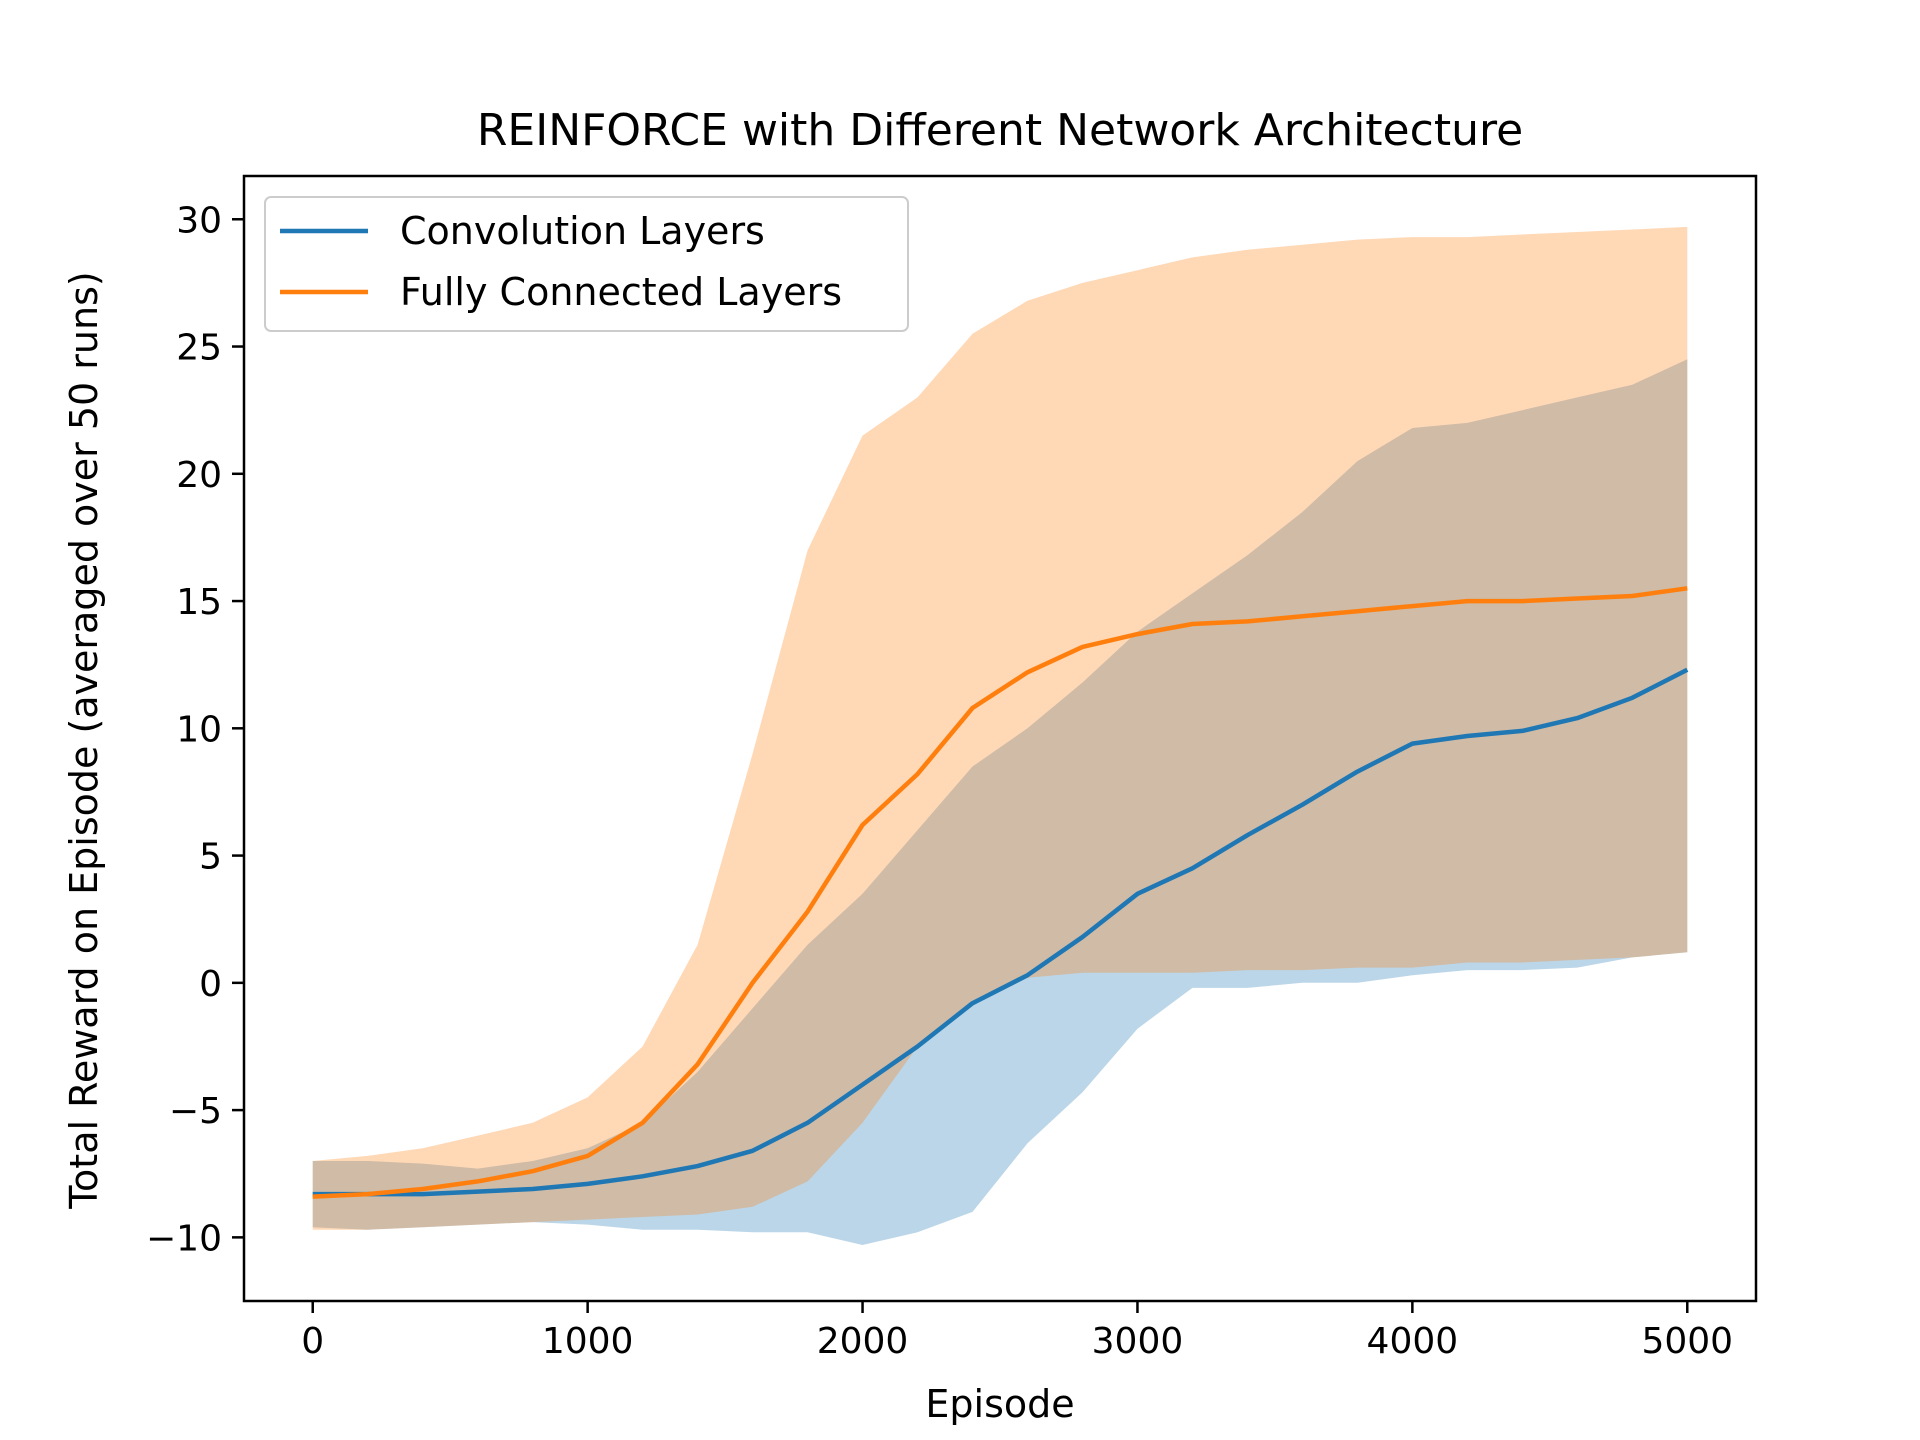 The width and height of the screenshot is (1920, 1440). I want to click on x-axis-label: Episode, so click(999, 1404).